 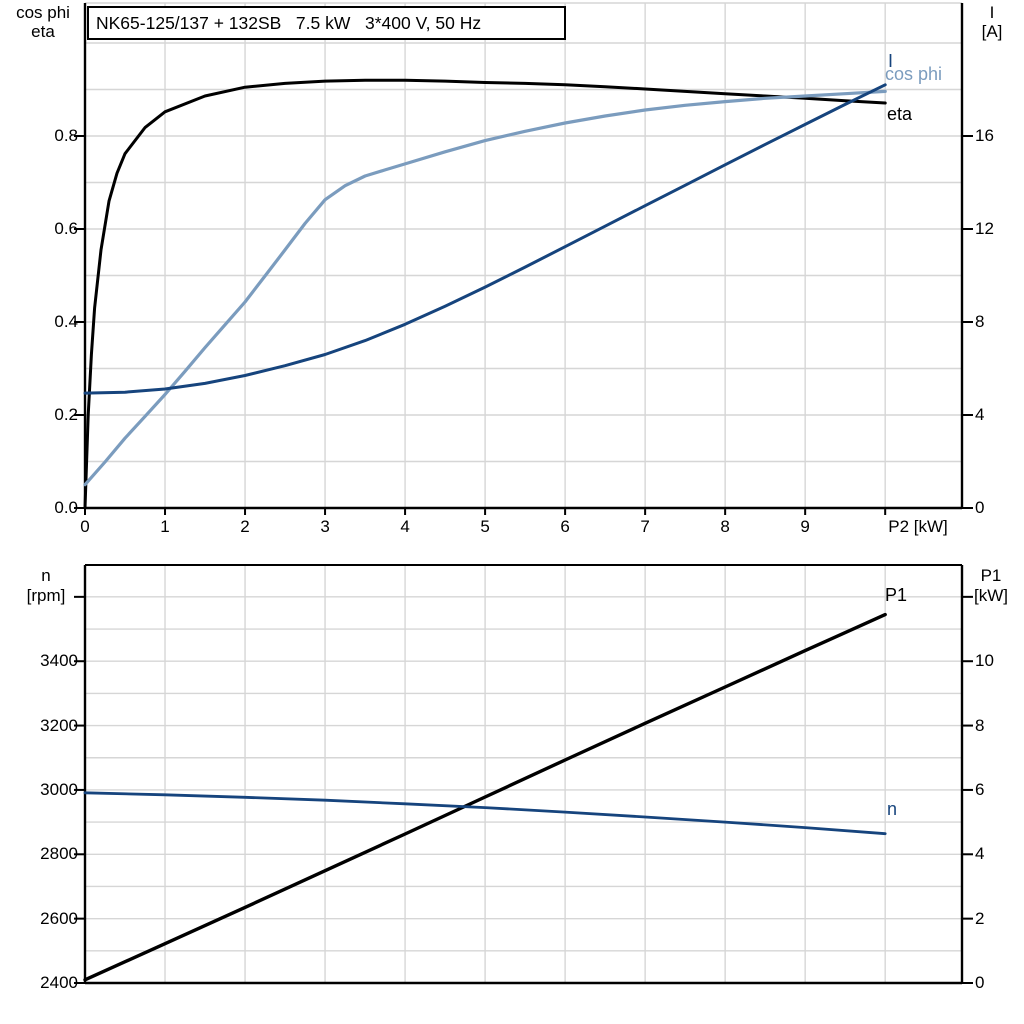 I want to click on curve-label-current: I, so click(x=891, y=61).